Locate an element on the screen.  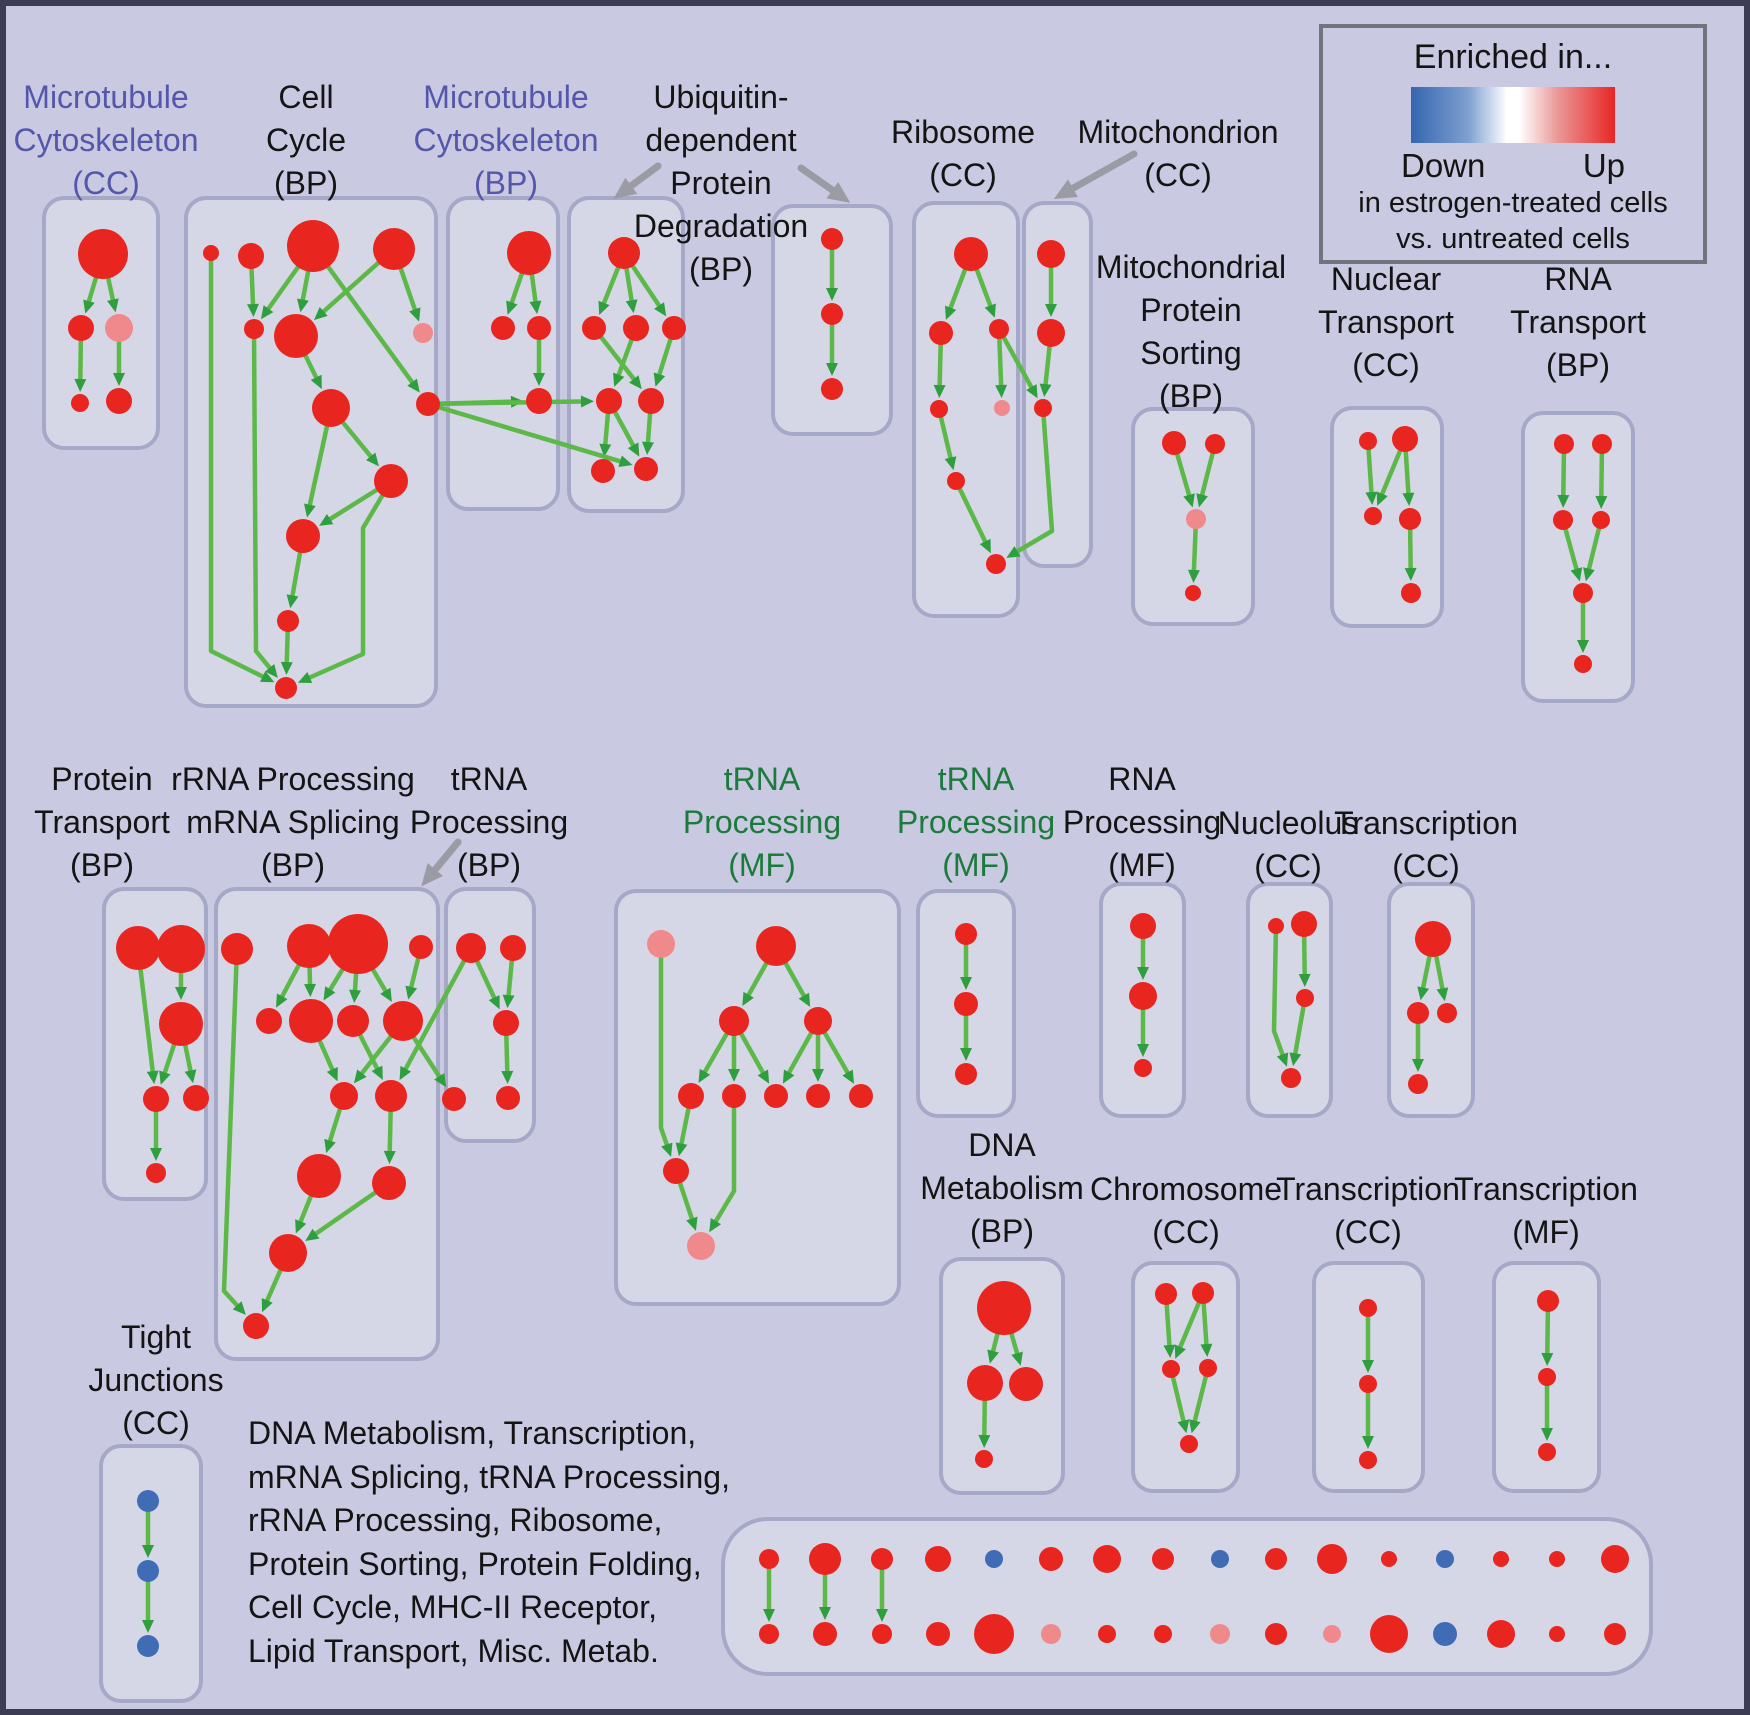
label-rrna-mrna: rRNA Processing mRNA Splicing (BP) is located at coordinates (293, 822).